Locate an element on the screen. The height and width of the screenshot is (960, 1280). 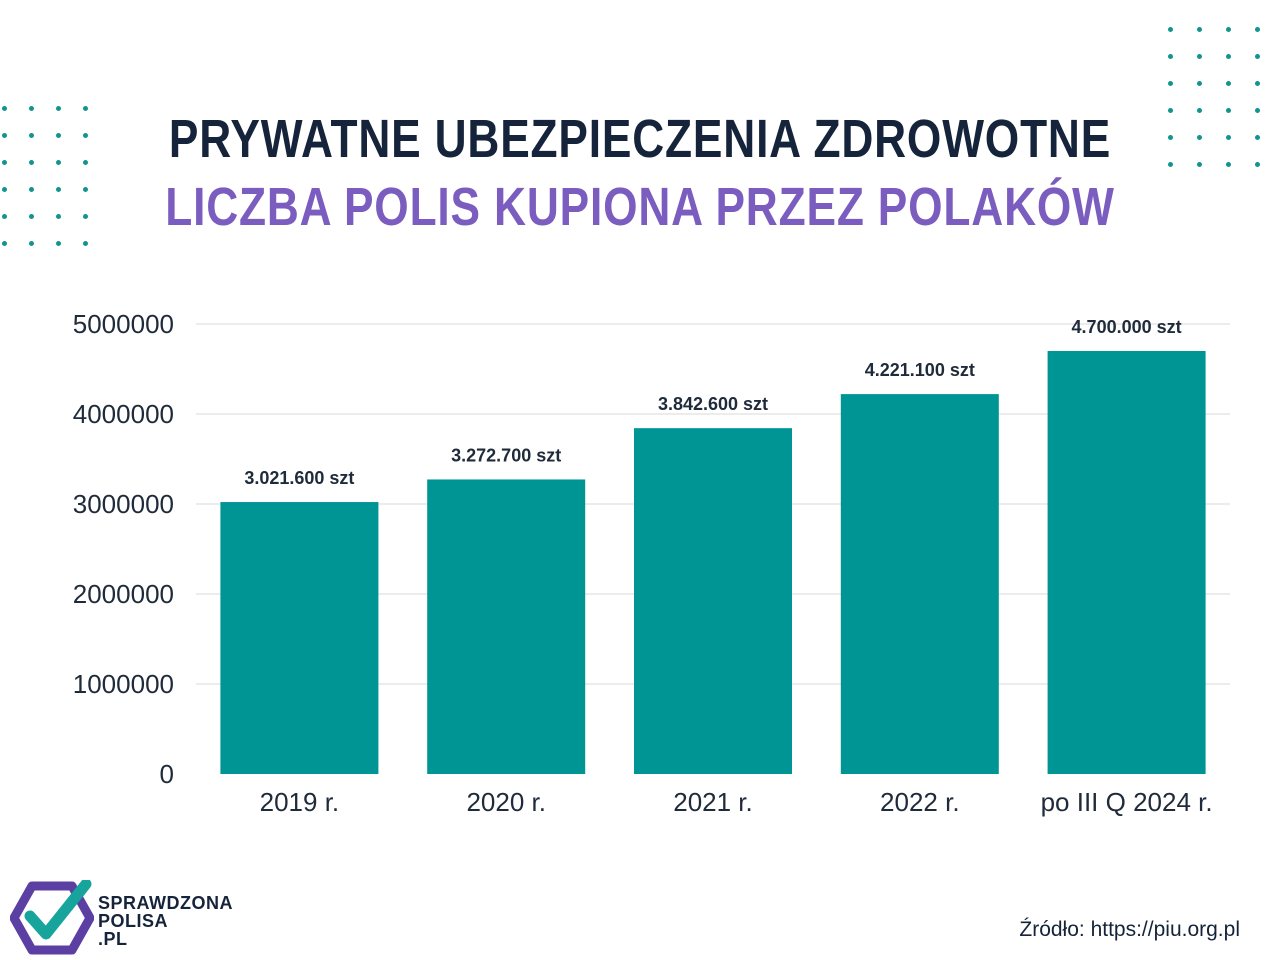
data-label: 4.700.000 szt is located at coordinates (1127, 327).